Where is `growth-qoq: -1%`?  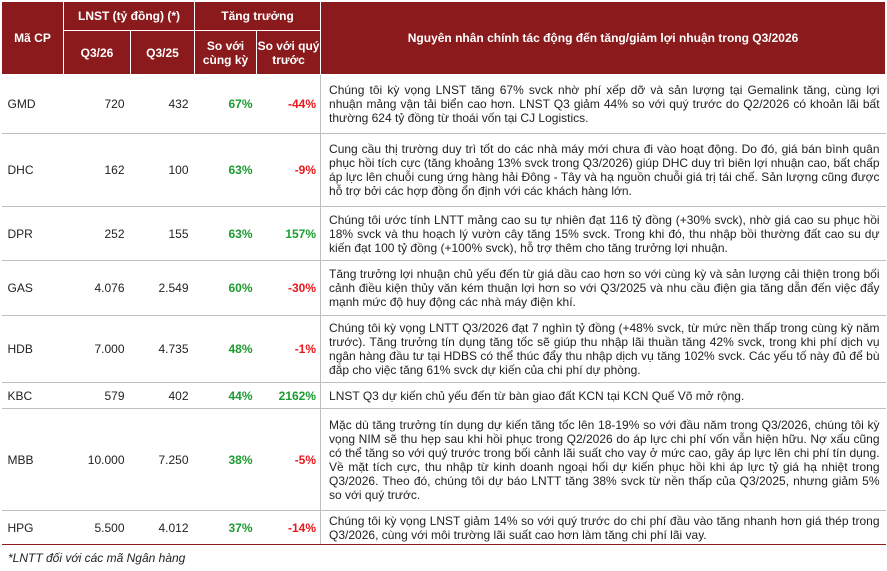 growth-qoq: -1% is located at coordinates (288, 349).